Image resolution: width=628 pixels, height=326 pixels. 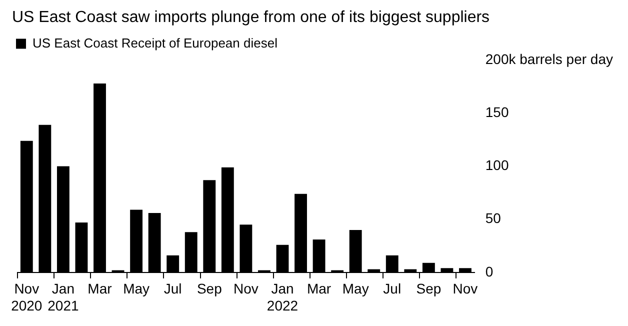 What do you see at coordinates (493, 218) in the screenshot?
I see `y-tick-label: 50` at bounding box center [493, 218].